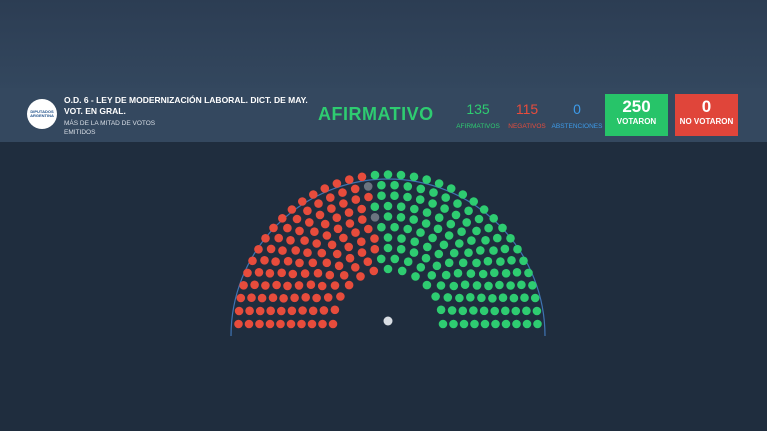 The width and height of the screenshot is (767, 431). What do you see at coordinates (577, 126) in the screenshot?
I see `count-label: ABSTENCIONES` at bounding box center [577, 126].